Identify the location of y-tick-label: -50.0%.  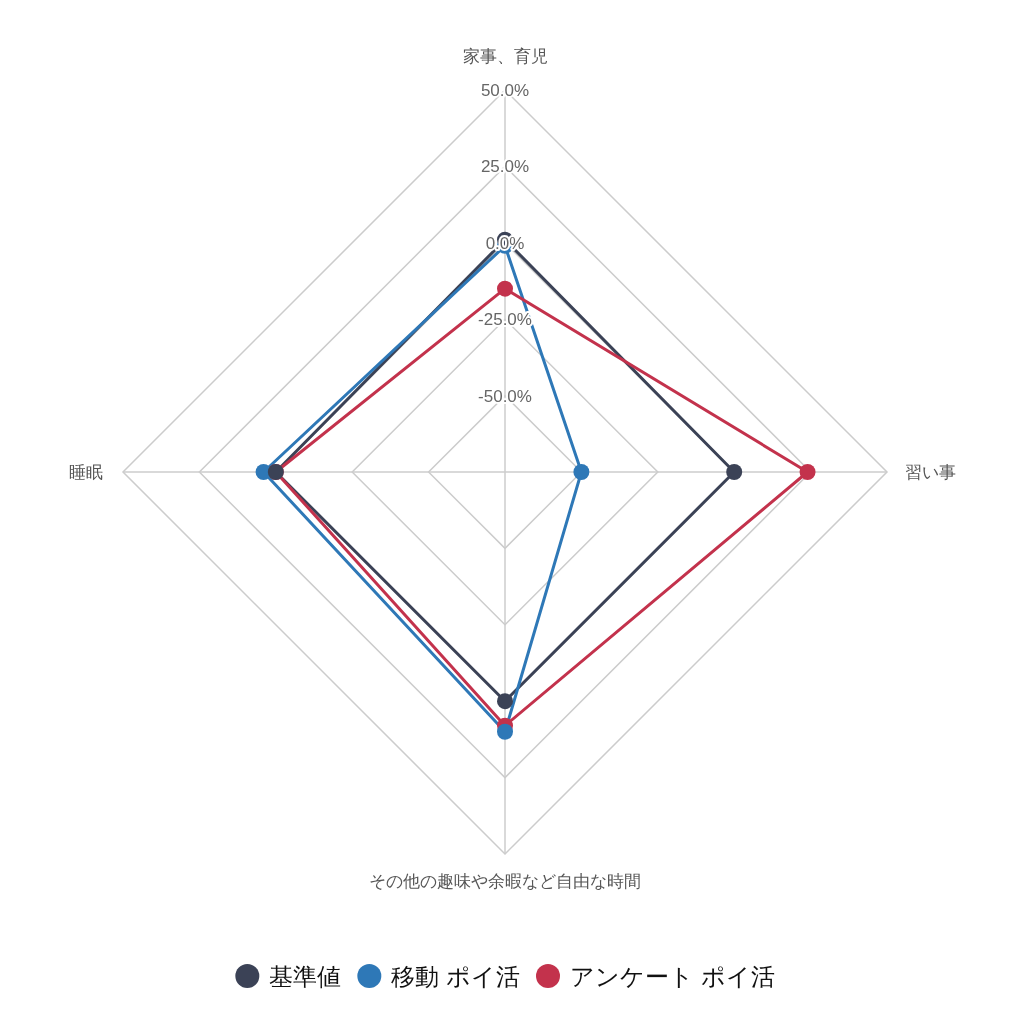
(505, 396).